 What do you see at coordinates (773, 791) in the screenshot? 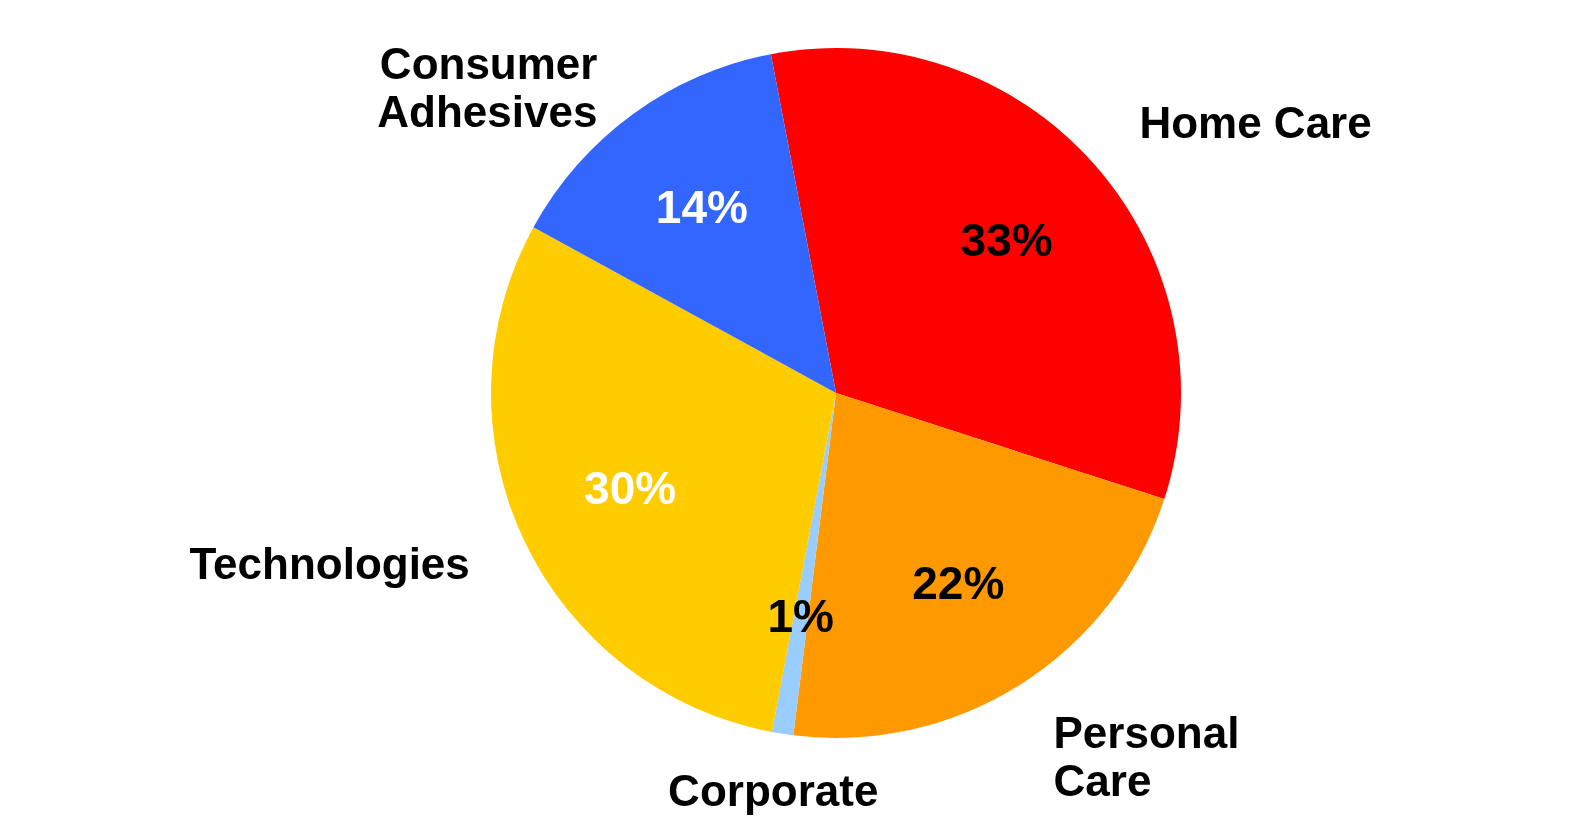
I see `slice-label: Corporate` at bounding box center [773, 791].